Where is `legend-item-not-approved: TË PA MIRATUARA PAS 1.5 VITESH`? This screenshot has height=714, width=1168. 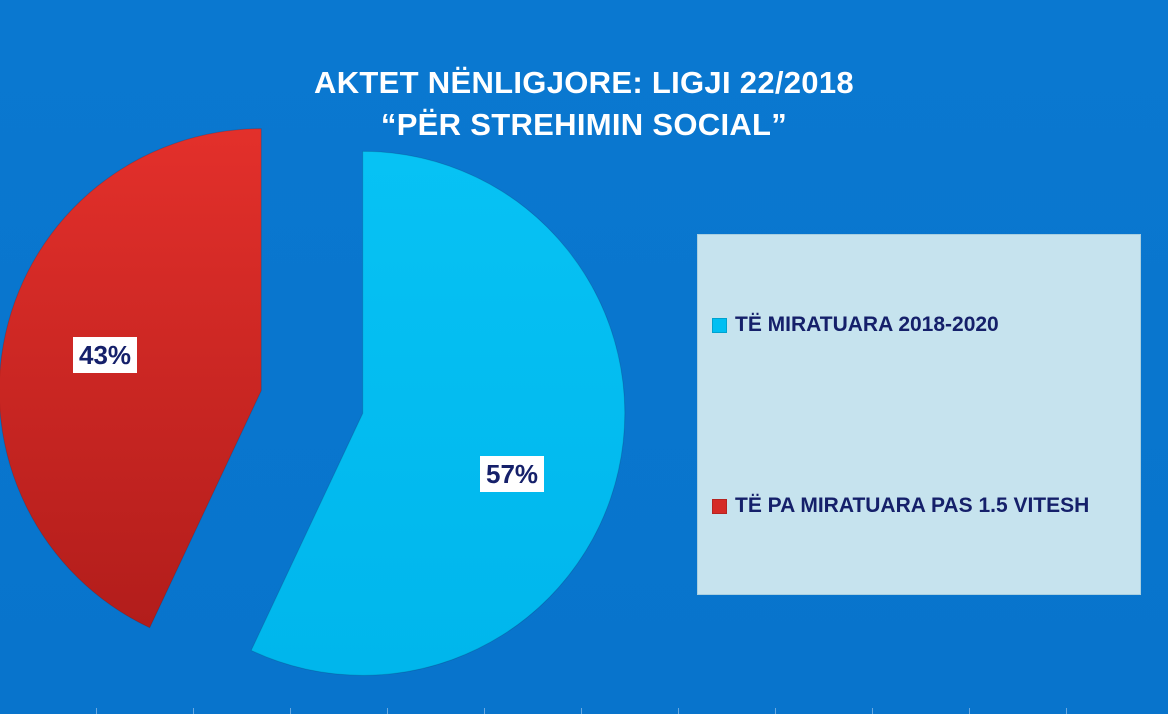 legend-item-not-approved: TË PA MIRATUARA PAS 1.5 VITESH is located at coordinates (900, 506).